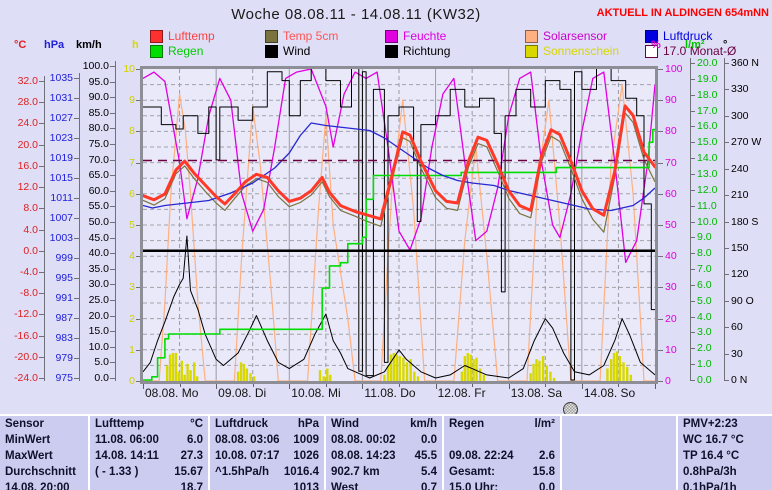 The width and height of the screenshot is (772, 490). I want to click on tick-tempC: -12.0, so click(26, 314).